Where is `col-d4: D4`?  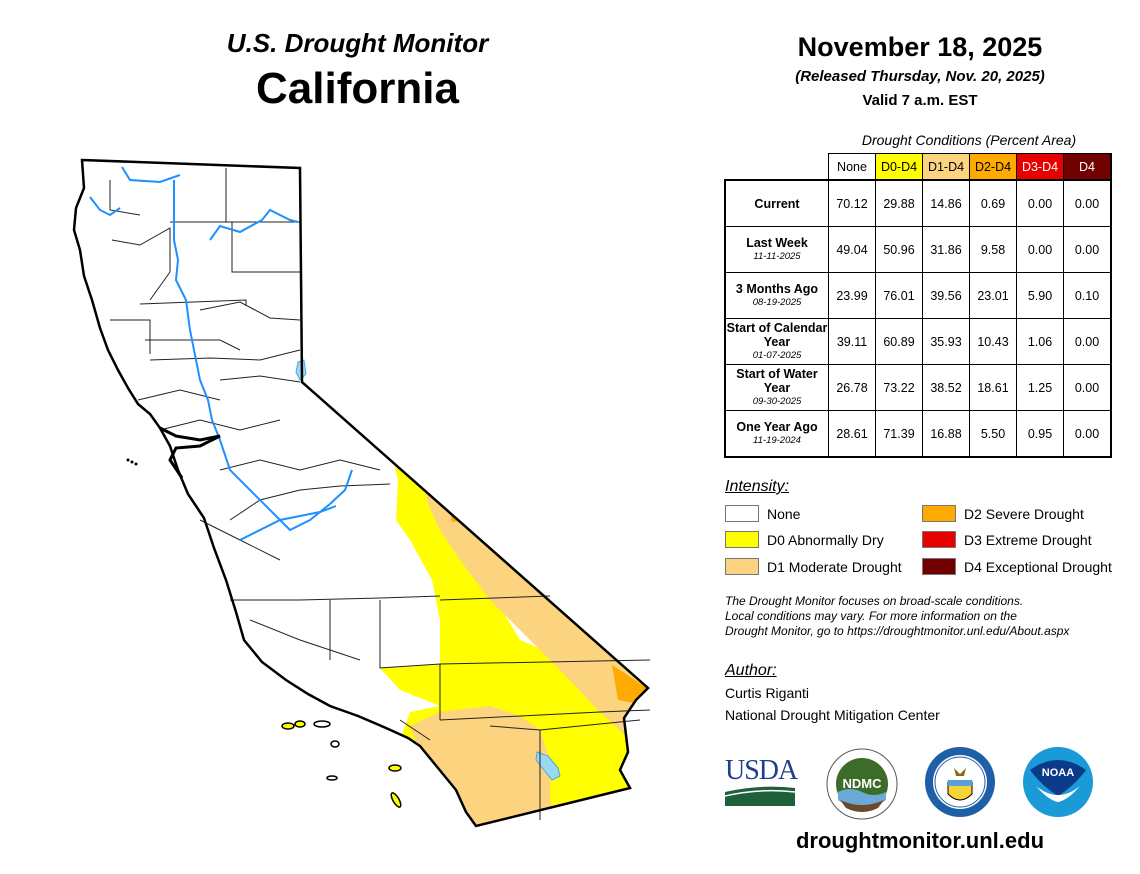 col-d4: D4 is located at coordinates (1087, 167).